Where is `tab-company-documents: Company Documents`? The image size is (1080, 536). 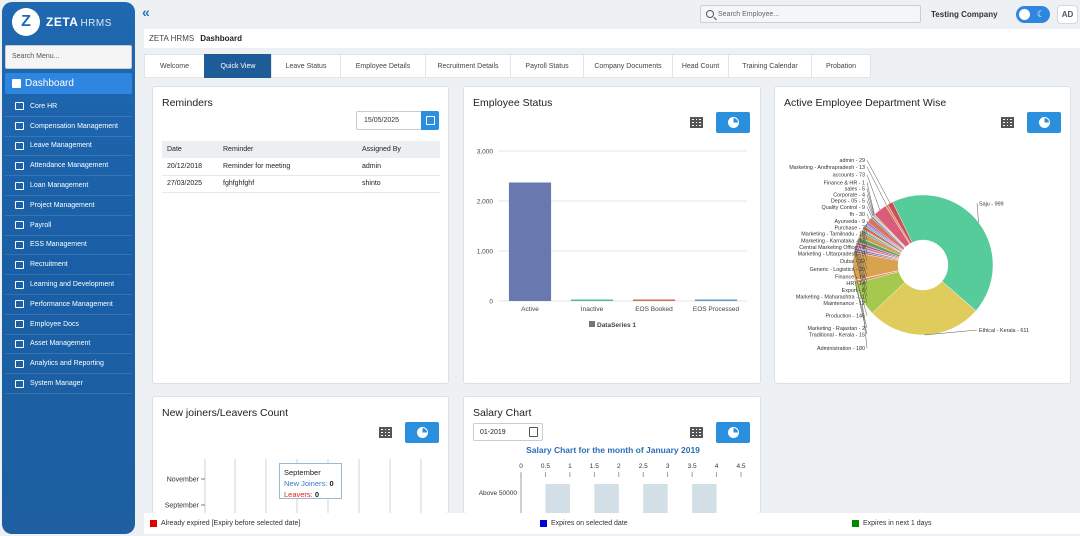
tab-company-documents: Company Documents is located at coordinates (628, 66).